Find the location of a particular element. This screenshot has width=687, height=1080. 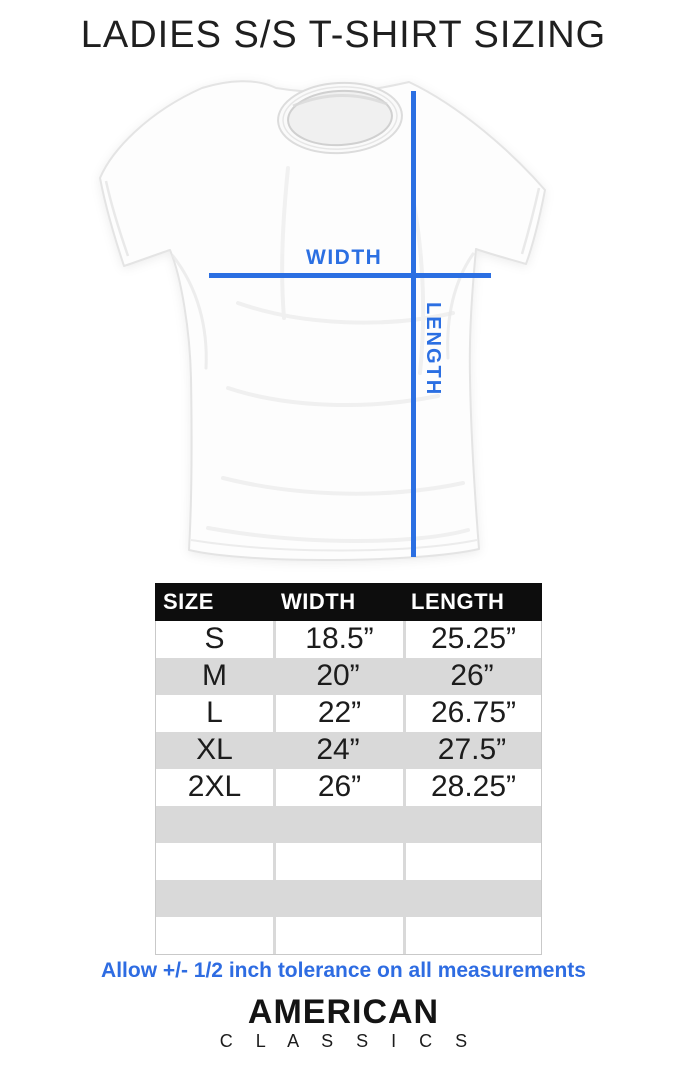

table-row-s: S 18.5” 25.25” is located at coordinates (348, 639).